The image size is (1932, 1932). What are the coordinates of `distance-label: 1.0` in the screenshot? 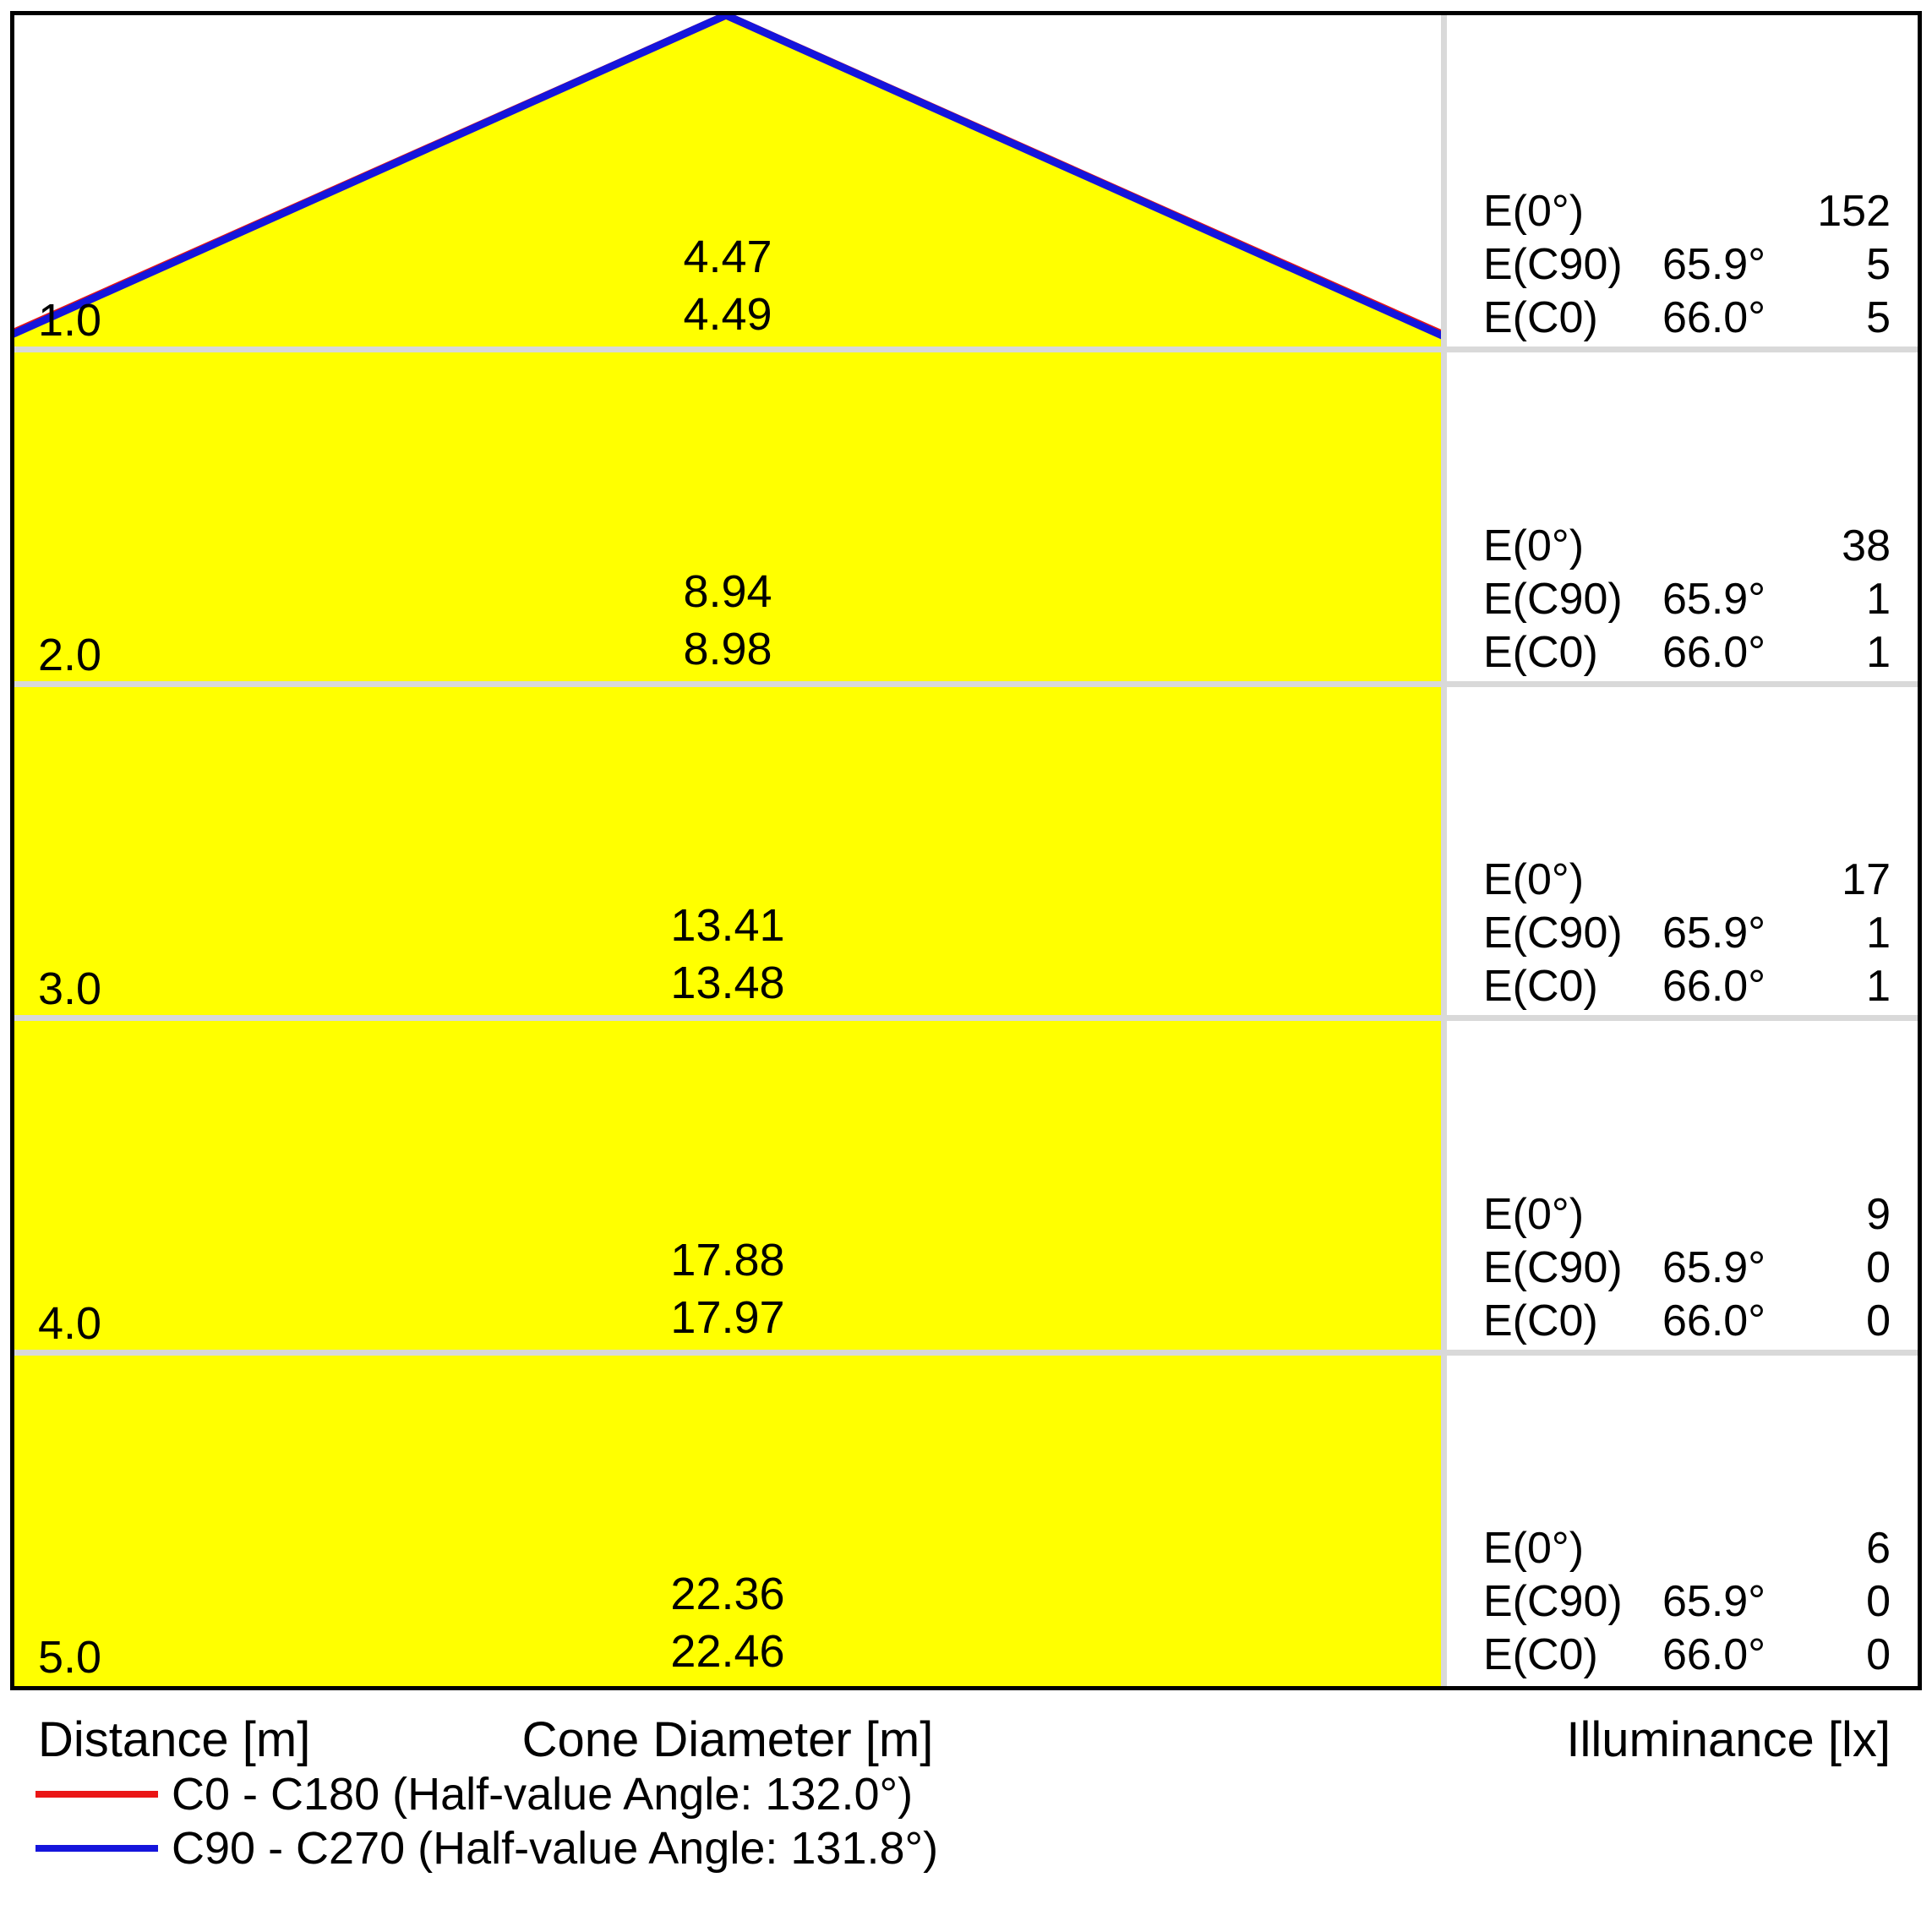 It's located at (70, 320).